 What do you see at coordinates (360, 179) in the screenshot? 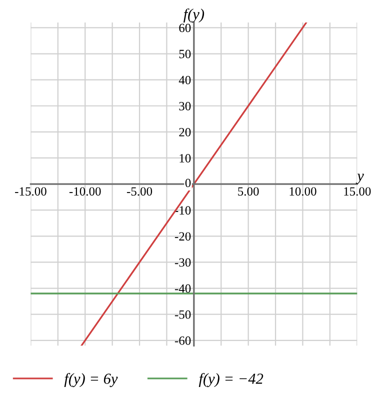
I see `x-axis-title: y` at bounding box center [360, 179].